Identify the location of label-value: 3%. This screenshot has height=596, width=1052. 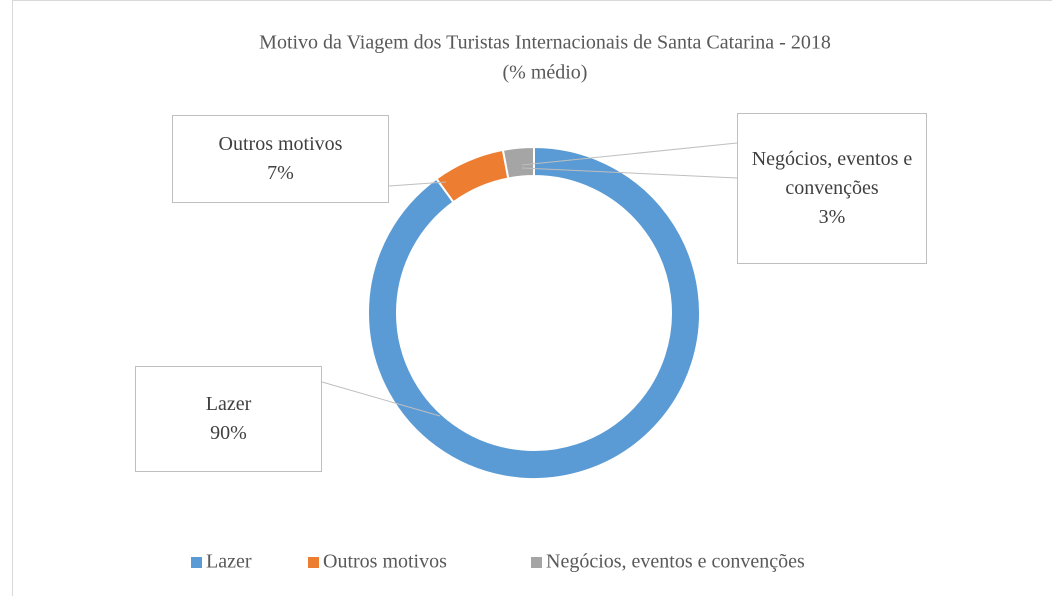
(832, 217).